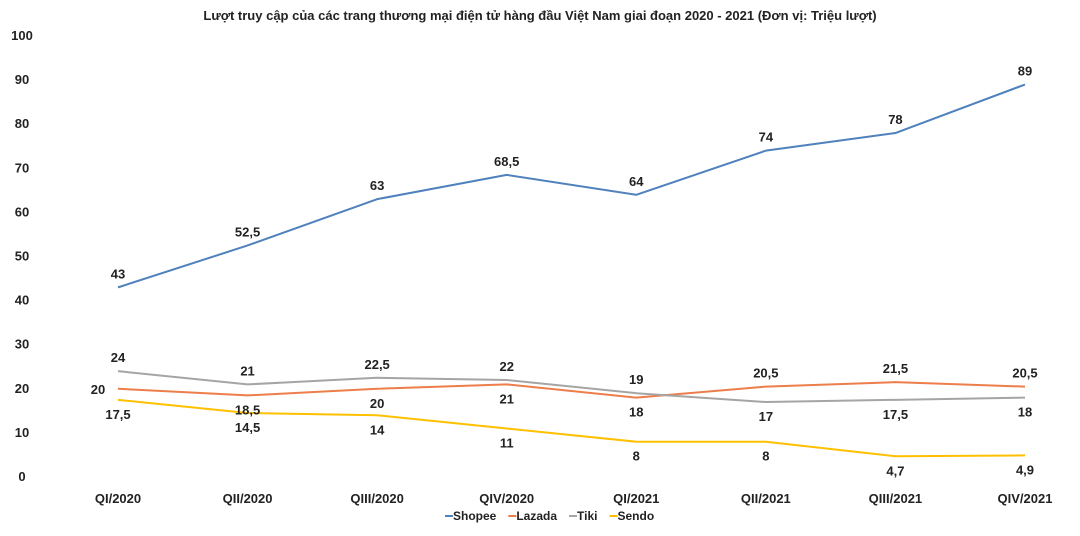 The width and height of the screenshot is (1080, 536). Describe the element at coordinates (22, 79) in the screenshot. I see `y-tick-label: 90` at that location.